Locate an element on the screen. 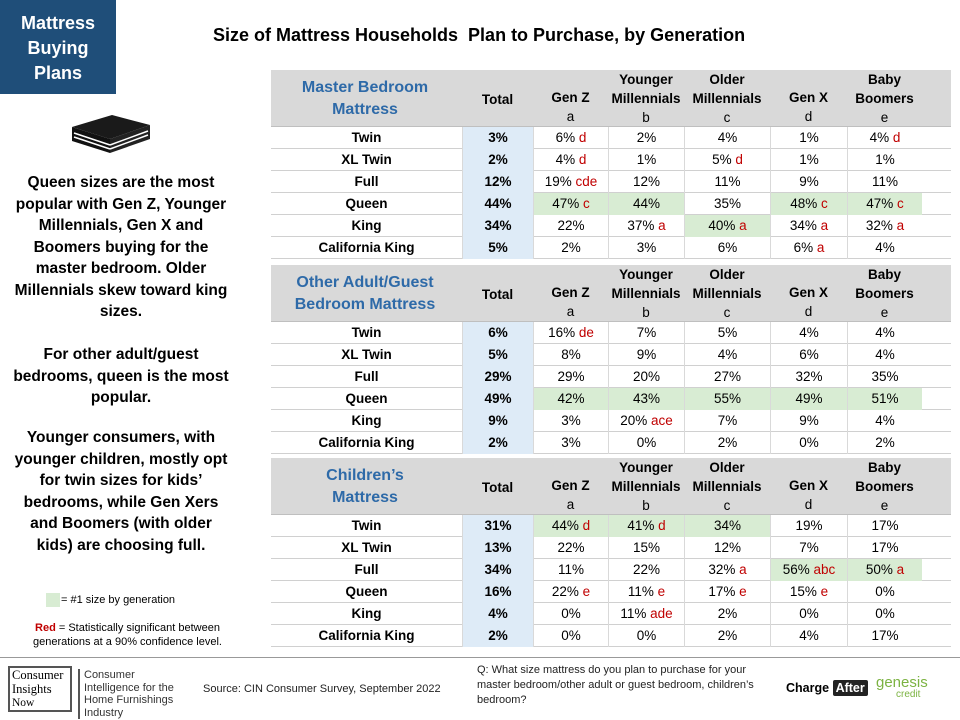 The image size is (960, 720). cell-genz: 16% de is located at coordinates (570, 333).